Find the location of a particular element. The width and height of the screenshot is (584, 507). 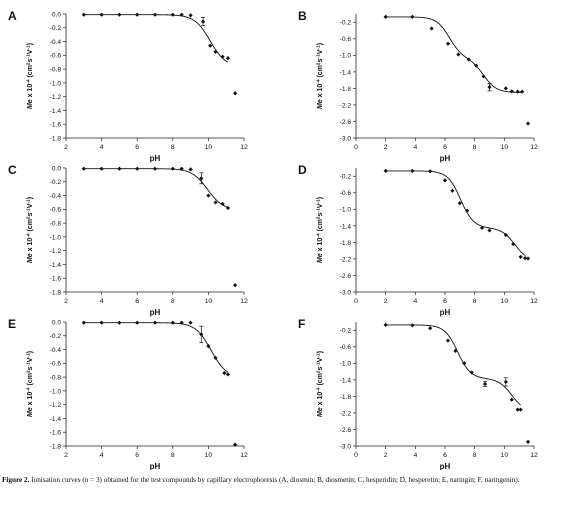

panel-f-ytick-label-4: -1.8 is located at coordinates (346, 397).